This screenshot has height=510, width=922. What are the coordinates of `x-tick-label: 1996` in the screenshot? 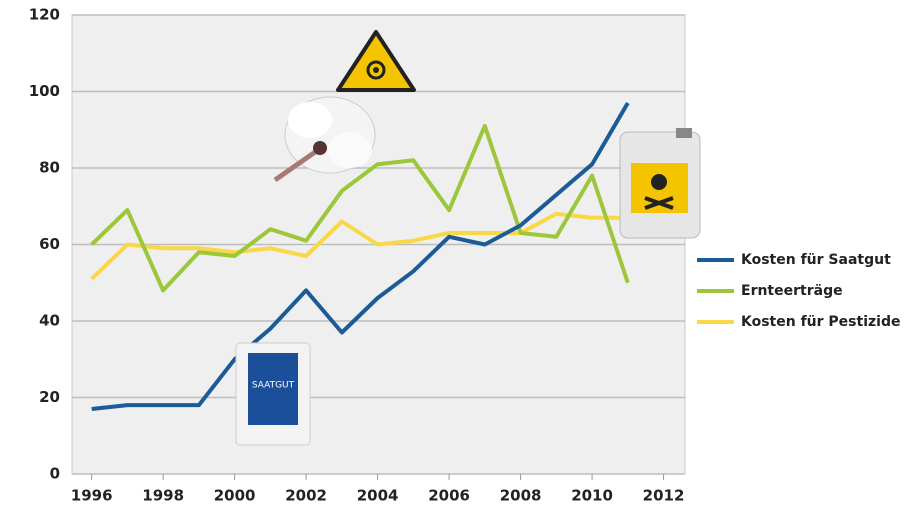 It's located at (92, 496).